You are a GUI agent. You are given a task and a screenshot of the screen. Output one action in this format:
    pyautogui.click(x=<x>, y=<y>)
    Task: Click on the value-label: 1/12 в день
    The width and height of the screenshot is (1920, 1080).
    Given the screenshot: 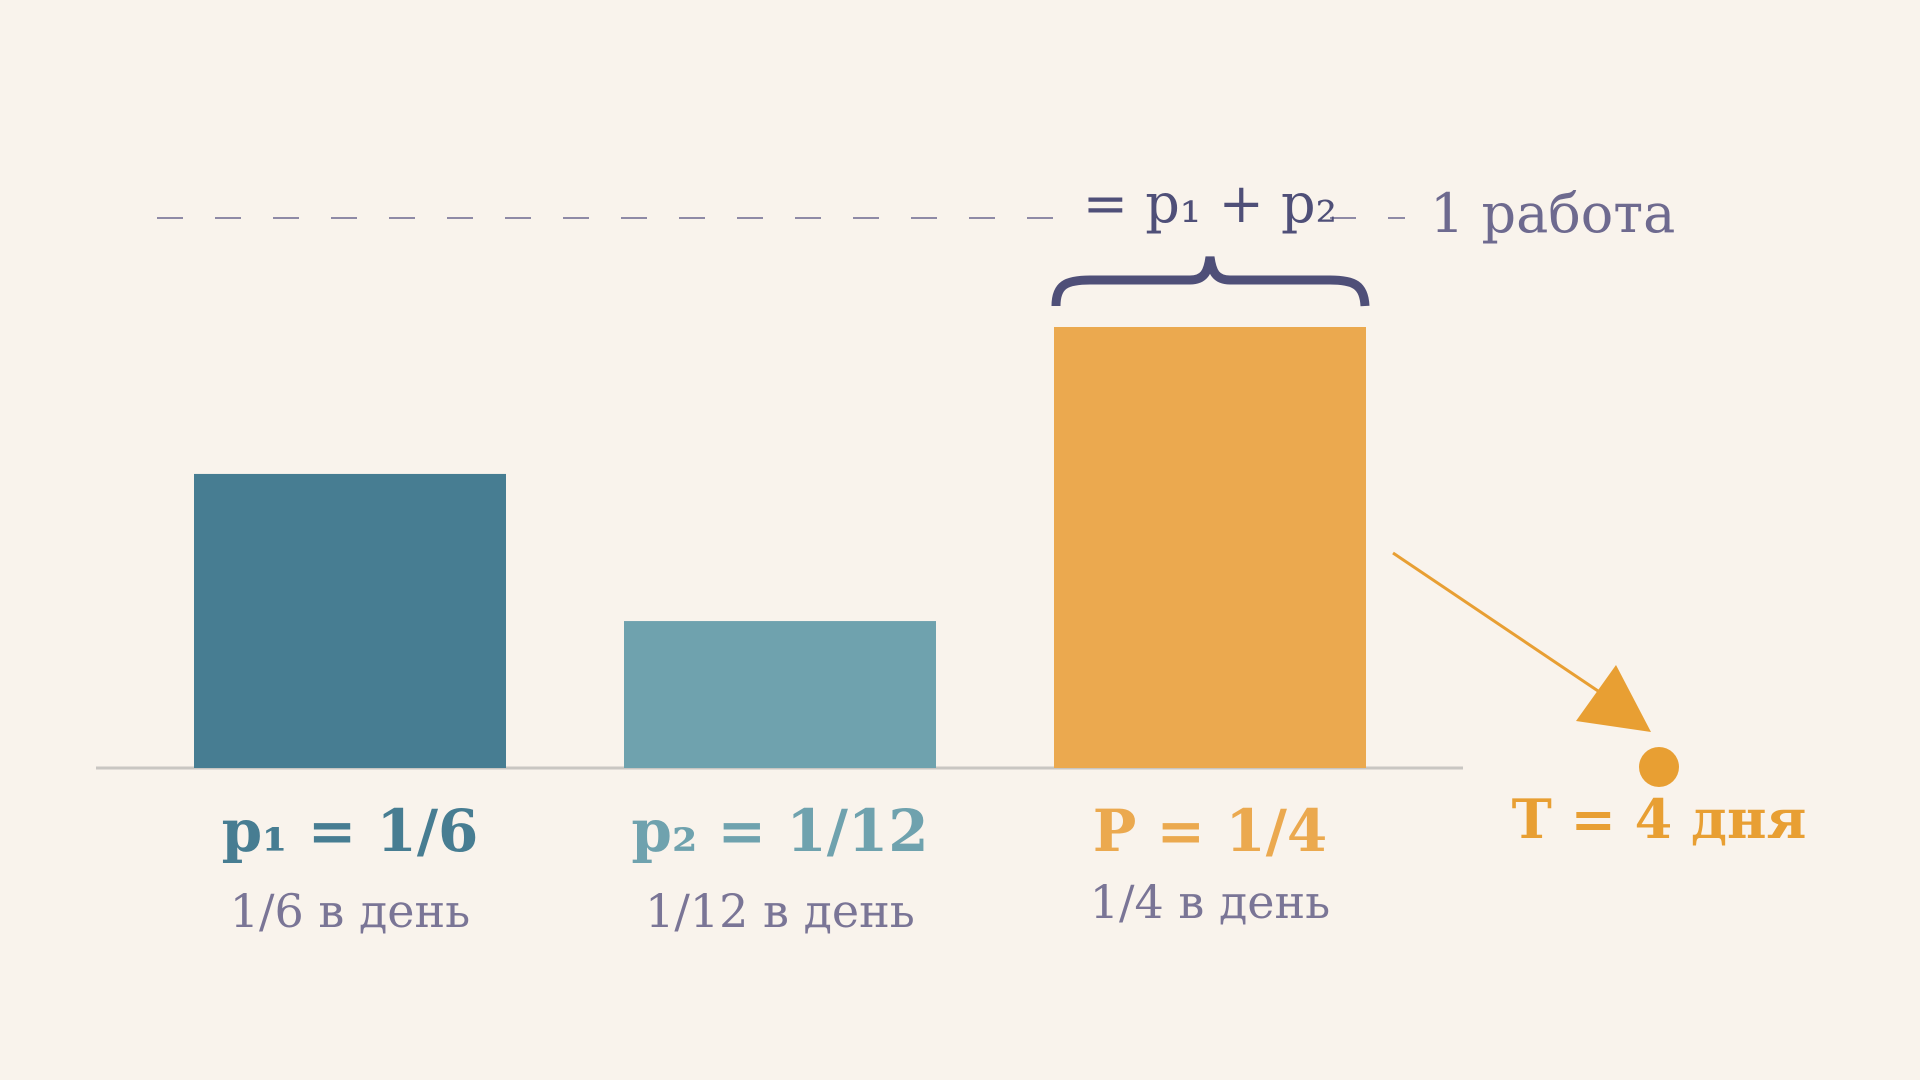 What is the action you would take?
    pyautogui.click(x=780, y=911)
    